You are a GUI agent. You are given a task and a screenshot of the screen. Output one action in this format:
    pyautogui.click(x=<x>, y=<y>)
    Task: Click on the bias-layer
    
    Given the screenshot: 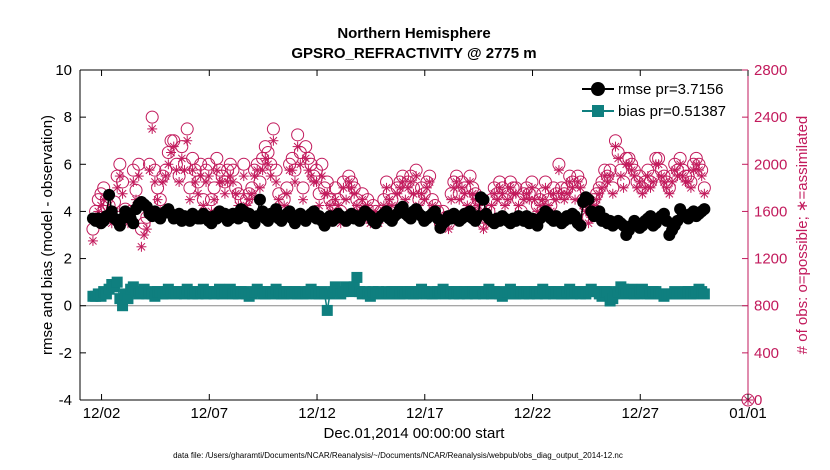 What is the action you would take?
    pyautogui.click(x=398, y=293)
    